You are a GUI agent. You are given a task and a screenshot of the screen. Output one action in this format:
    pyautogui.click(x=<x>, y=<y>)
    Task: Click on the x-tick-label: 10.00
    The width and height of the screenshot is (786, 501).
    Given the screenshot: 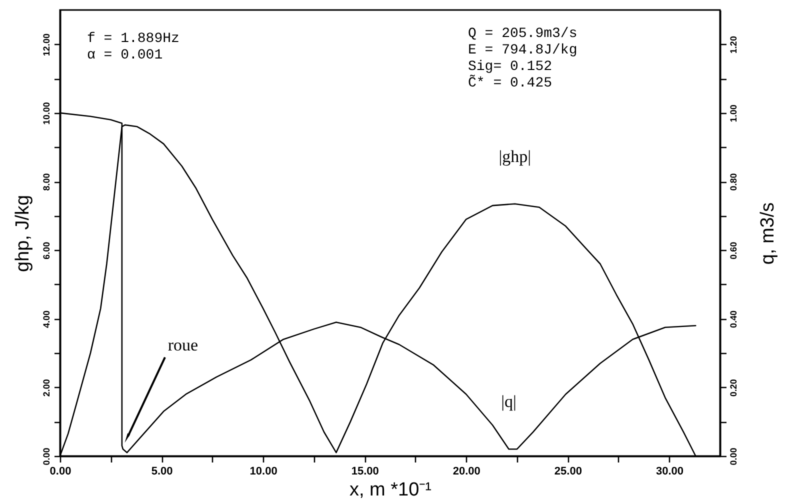 What is the action you would take?
    pyautogui.click(x=264, y=472)
    